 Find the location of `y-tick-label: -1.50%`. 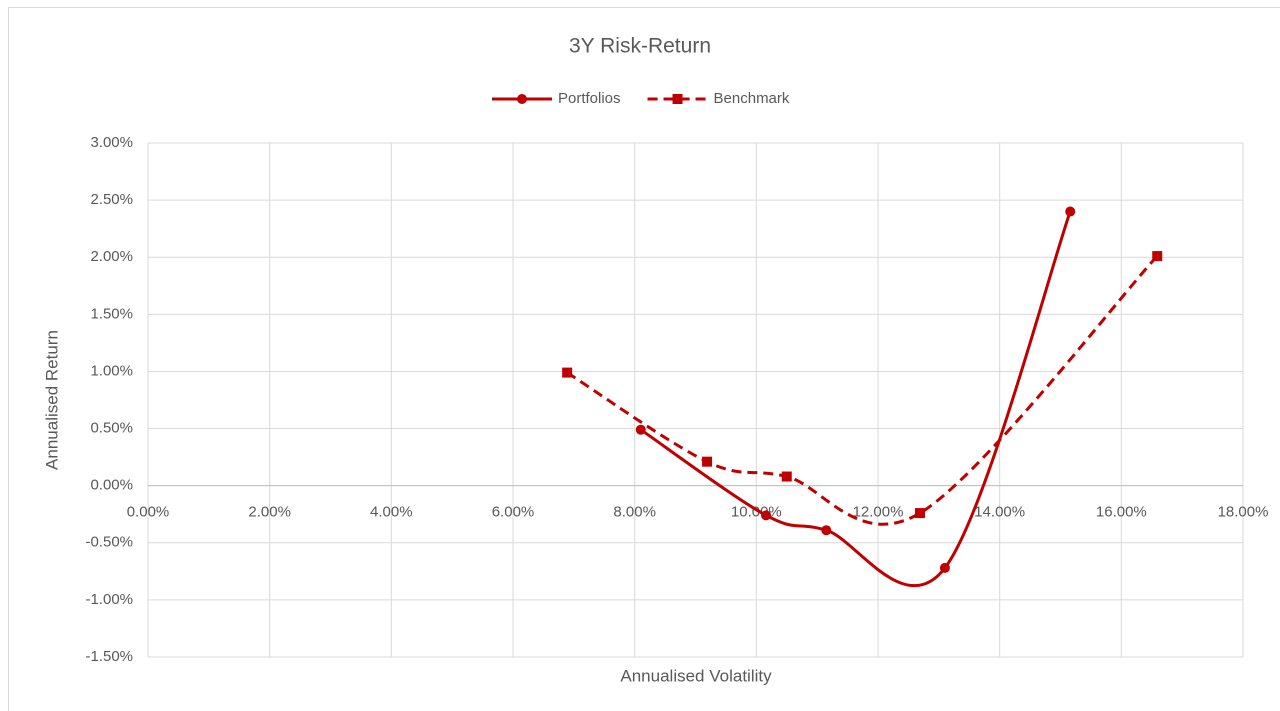

y-tick-label: -1.50% is located at coordinates (109, 656).